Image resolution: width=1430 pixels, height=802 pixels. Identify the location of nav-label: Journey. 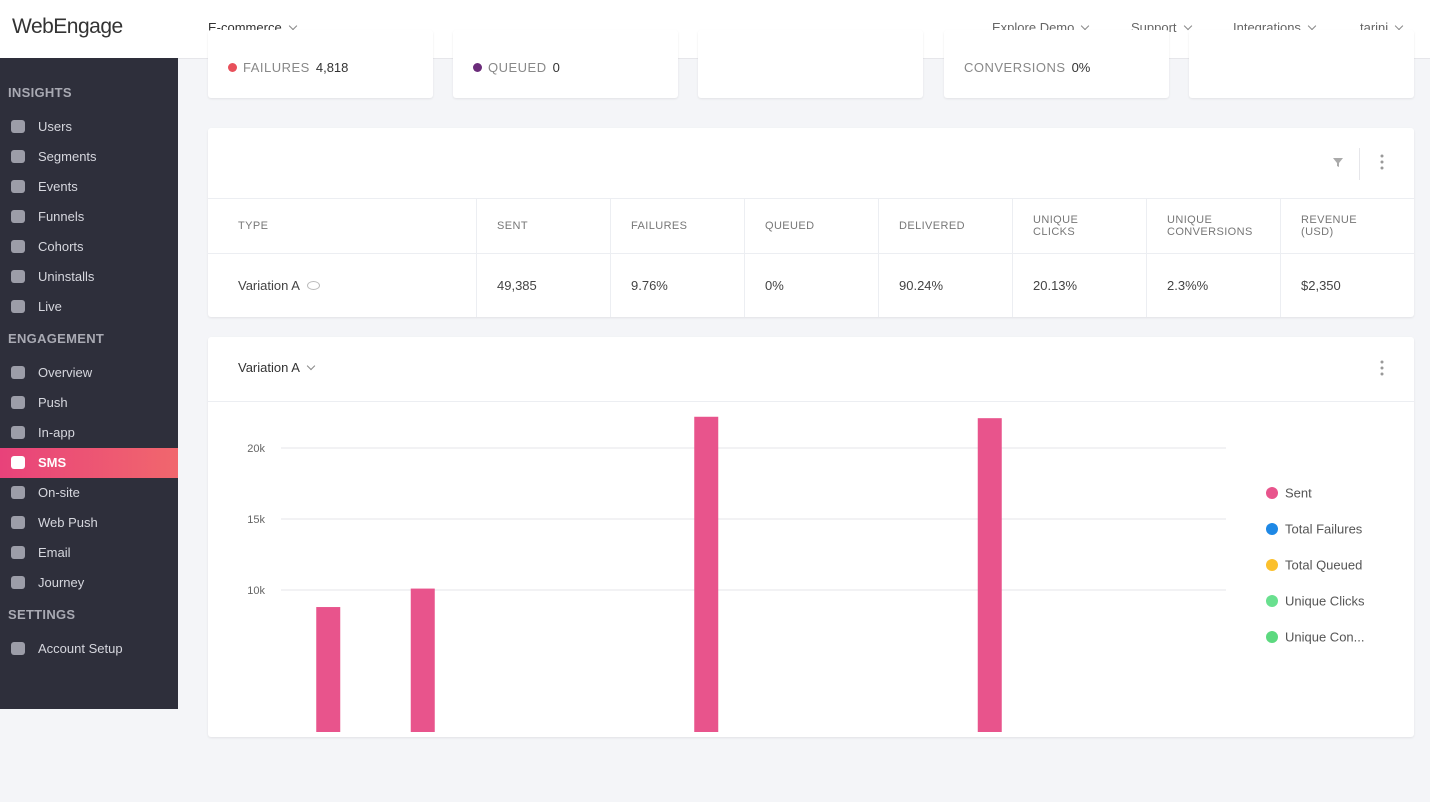
(61, 582).